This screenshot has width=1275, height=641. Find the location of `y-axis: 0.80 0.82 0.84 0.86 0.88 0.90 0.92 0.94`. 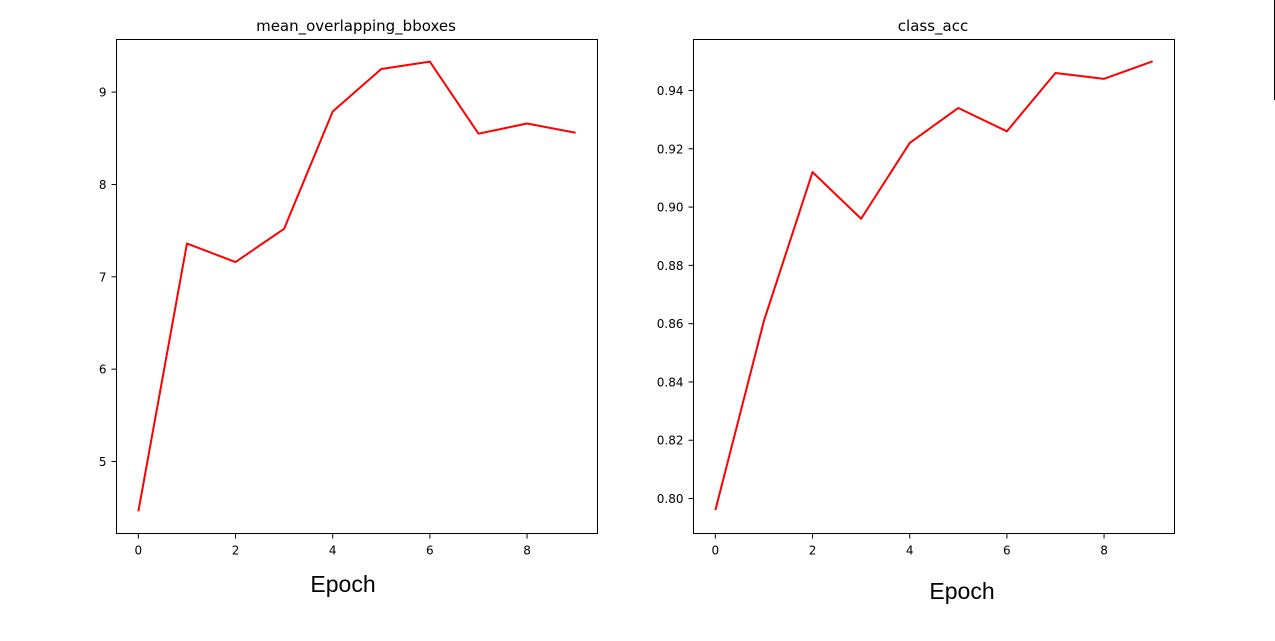

y-axis: 0.80 0.82 0.84 0.86 0.88 0.90 0.92 0.94 is located at coordinates (675, 295).